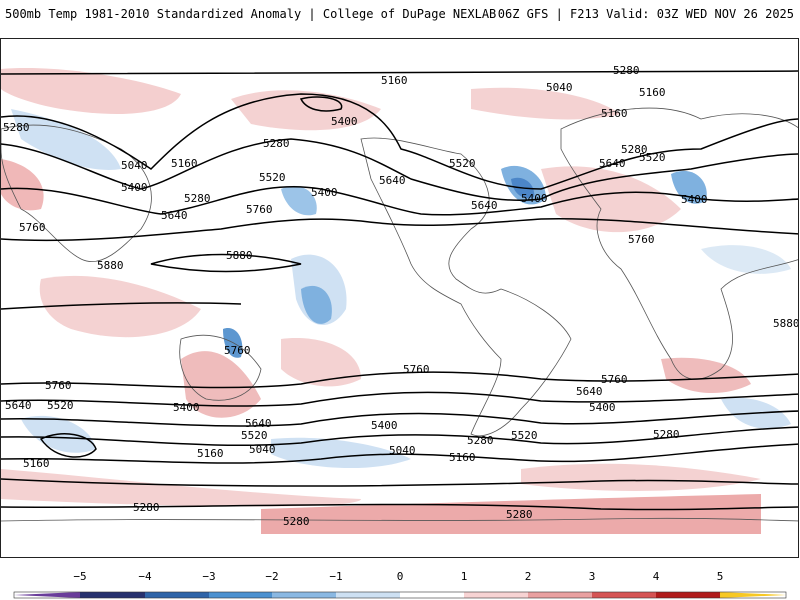 The image size is (800, 600). Describe the element at coordinates (720, 576) in the screenshot. I see `colorbar-tick: 5` at that location.